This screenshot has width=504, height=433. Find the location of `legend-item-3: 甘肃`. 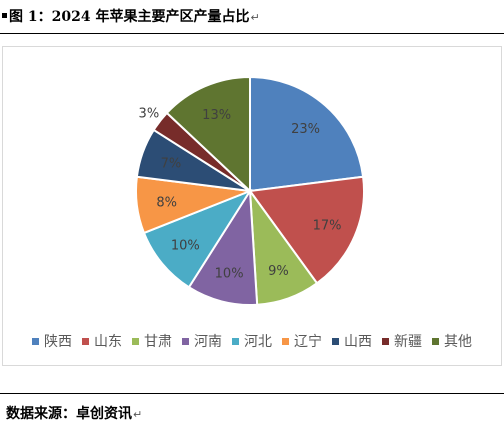

legend-item-3: 甘肃 is located at coordinates (152, 341).